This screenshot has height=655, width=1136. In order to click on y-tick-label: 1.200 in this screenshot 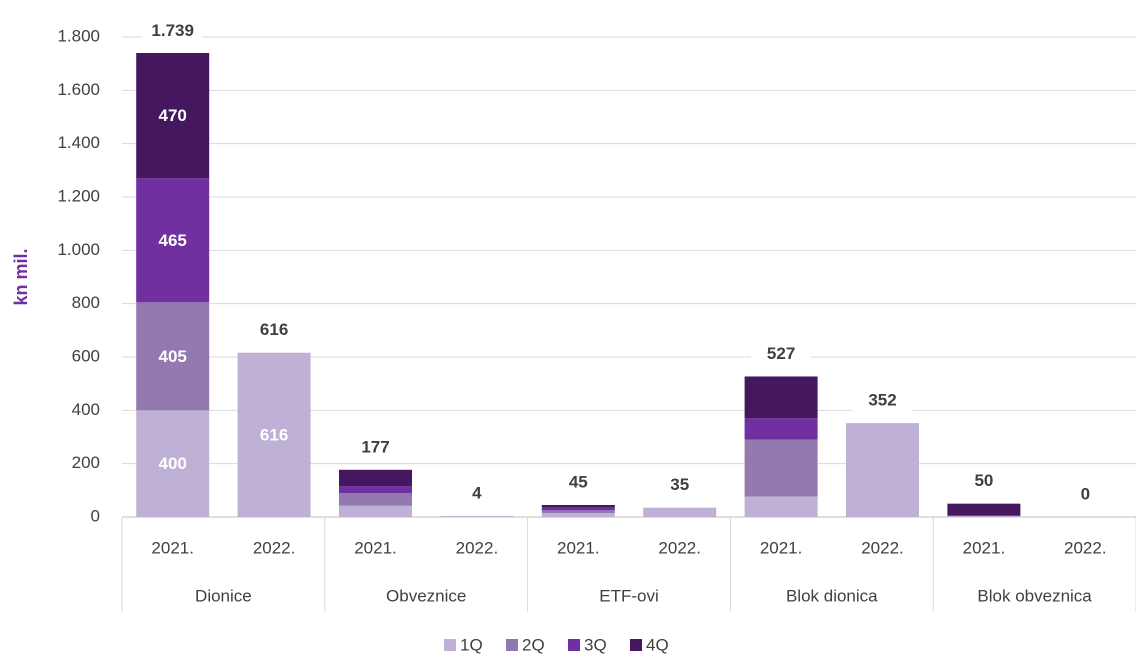, I will do `click(78, 195)`.